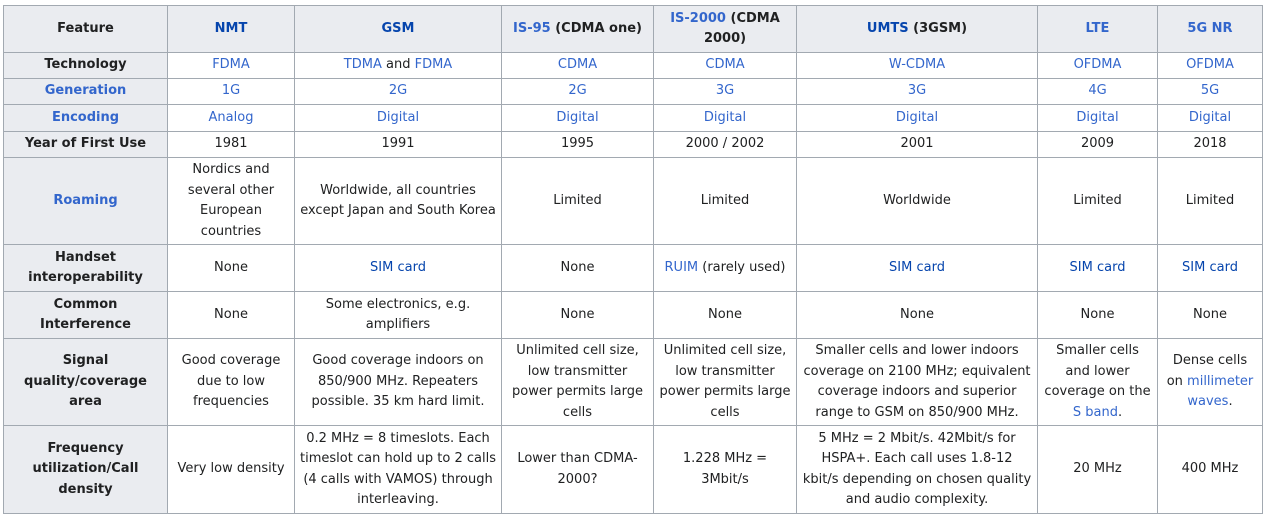  I want to click on column-header-link: UMTS, so click(887, 28).